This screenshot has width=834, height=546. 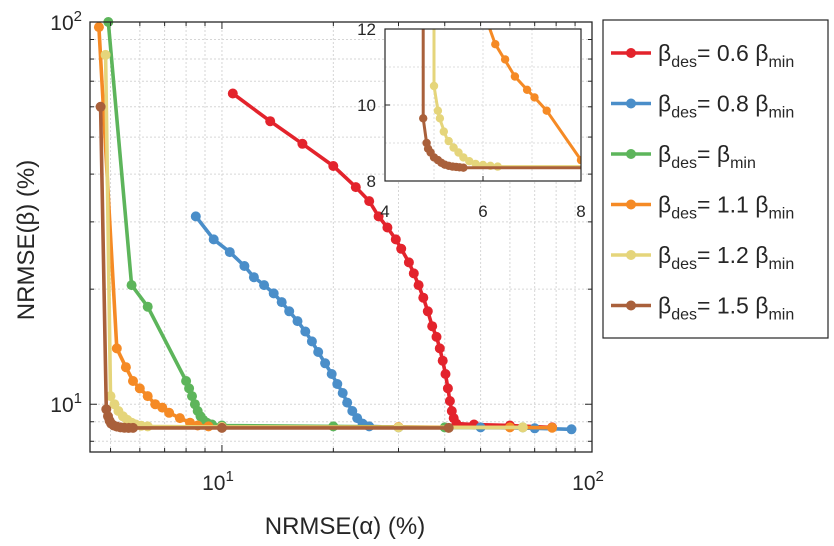 What do you see at coordinates (588, 481) in the screenshot?
I see `x-tick-label: 102` at bounding box center [588, 481].